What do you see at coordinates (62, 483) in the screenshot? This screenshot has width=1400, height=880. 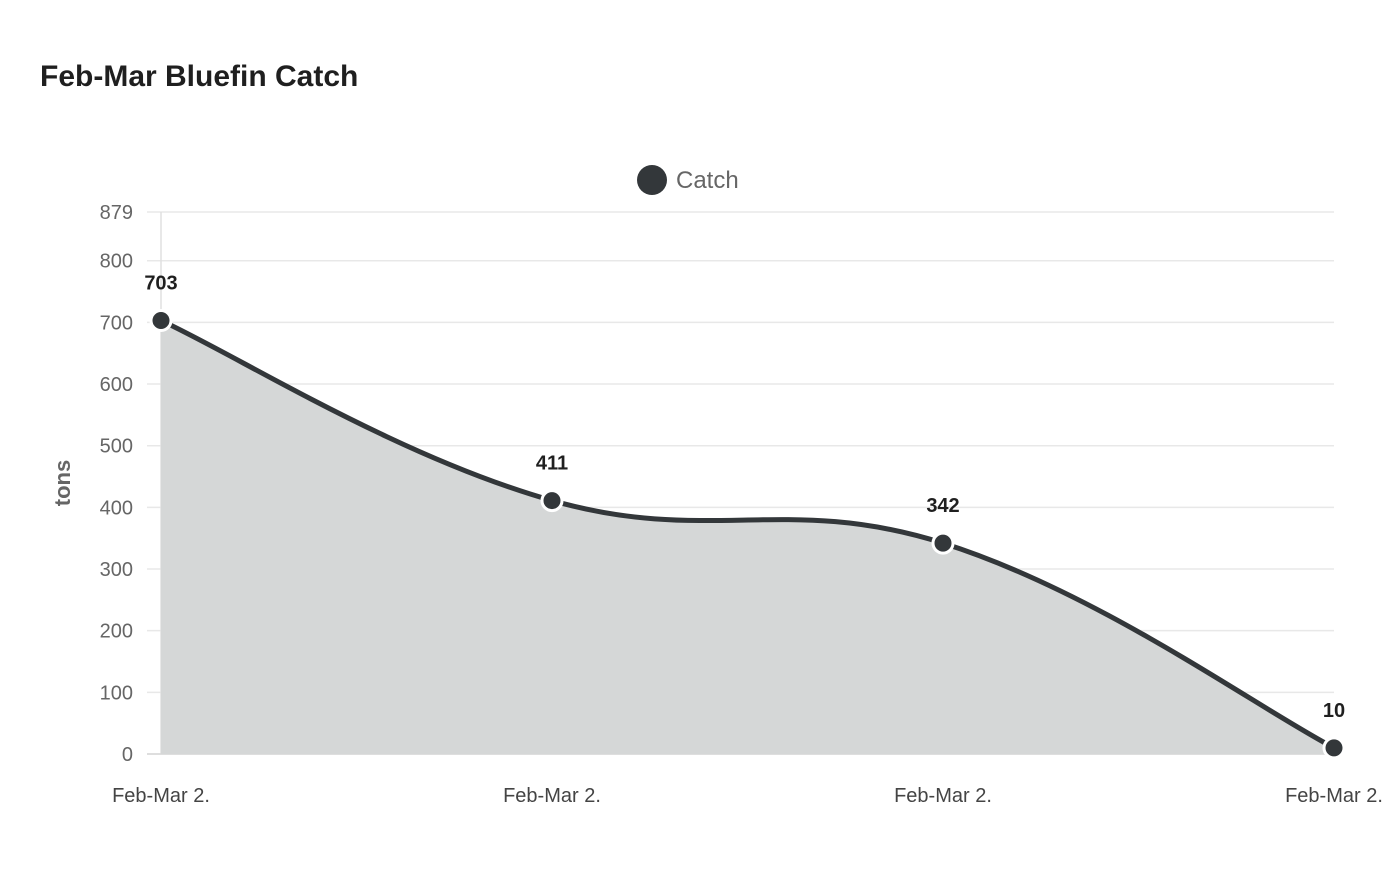 I see `y-axis-label: tons` at bounding box center [62, 483].